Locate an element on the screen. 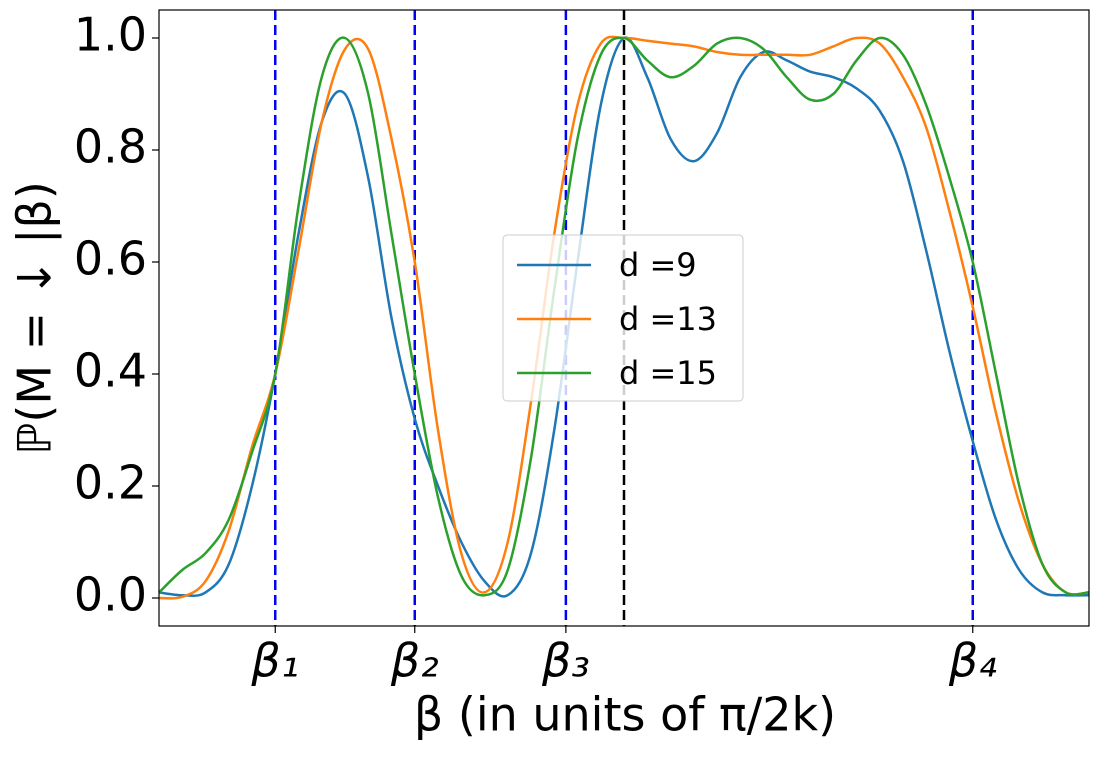 This screenshot has height=775, width=1098. legend: d =9 d =13 d =15 is located at coordinates (623, 318).